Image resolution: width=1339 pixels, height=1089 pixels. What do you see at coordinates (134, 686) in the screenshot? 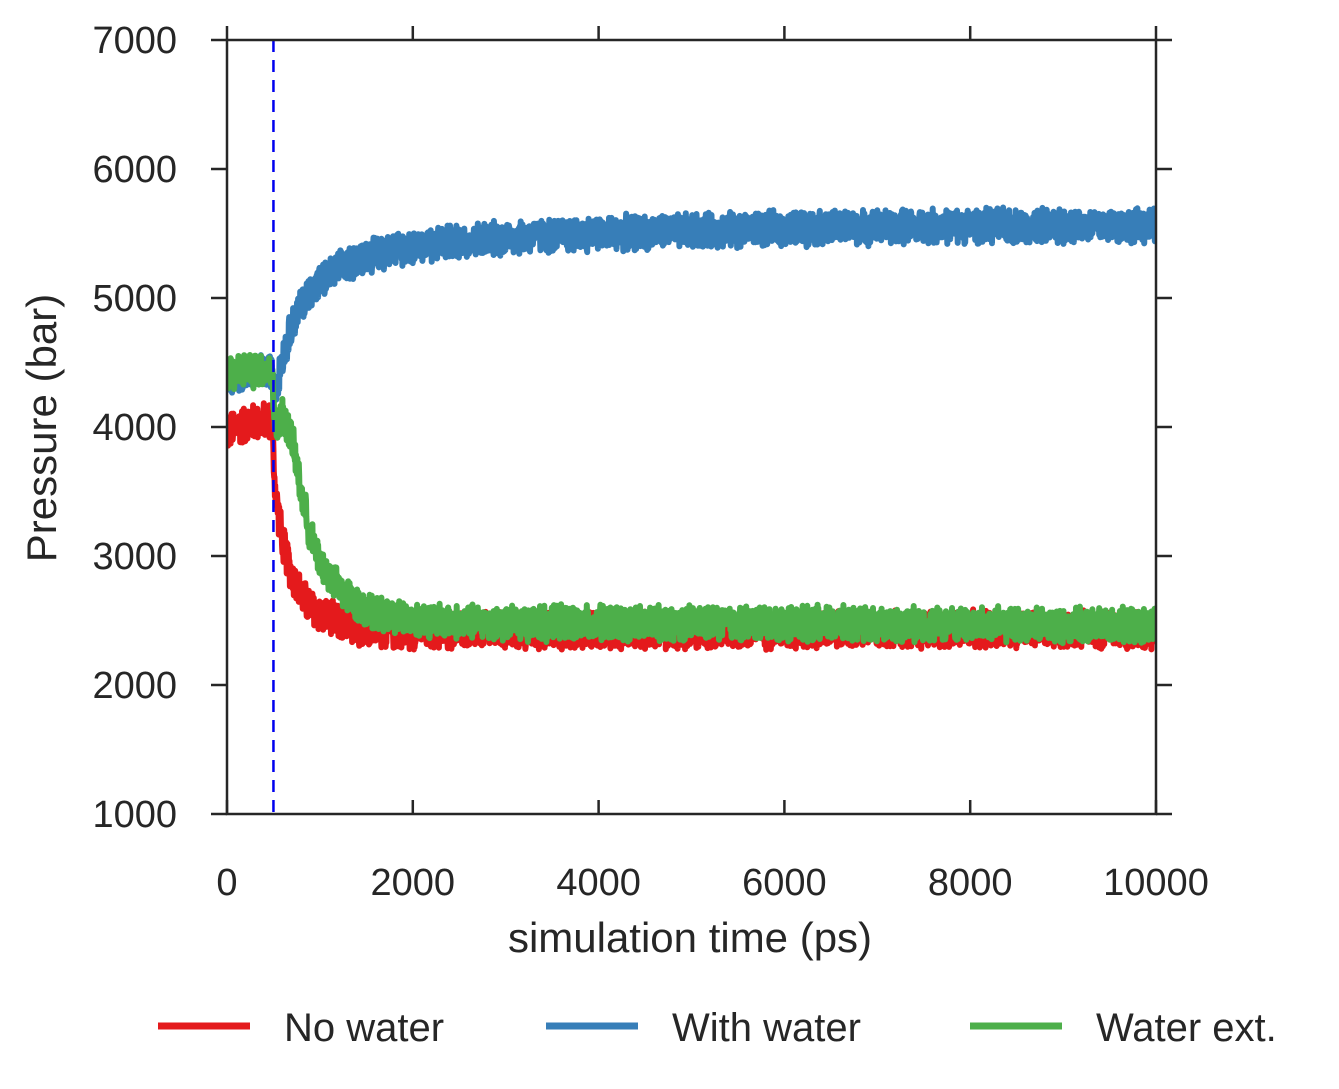
I see `y-tick-label: 2000` at bounding box center [134, 686].